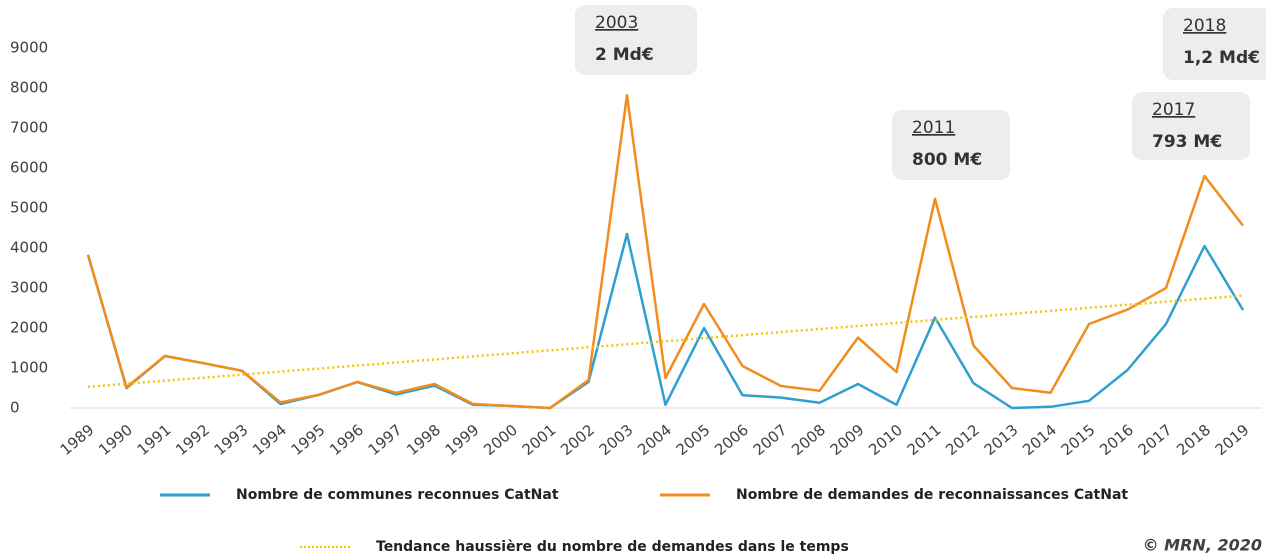  I want to click on x-tick-label: 2019, so click(1232, 440).